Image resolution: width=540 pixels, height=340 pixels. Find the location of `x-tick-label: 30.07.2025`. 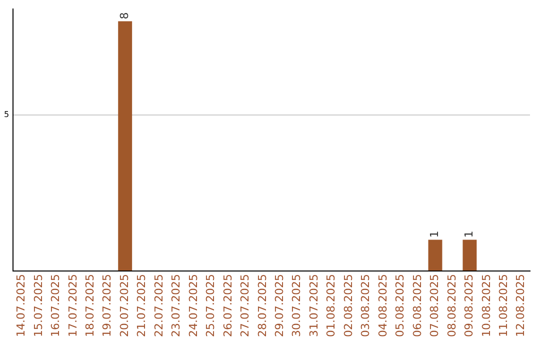

x-tick-label: 30.07.2025 is located at coordinates (297, 306).